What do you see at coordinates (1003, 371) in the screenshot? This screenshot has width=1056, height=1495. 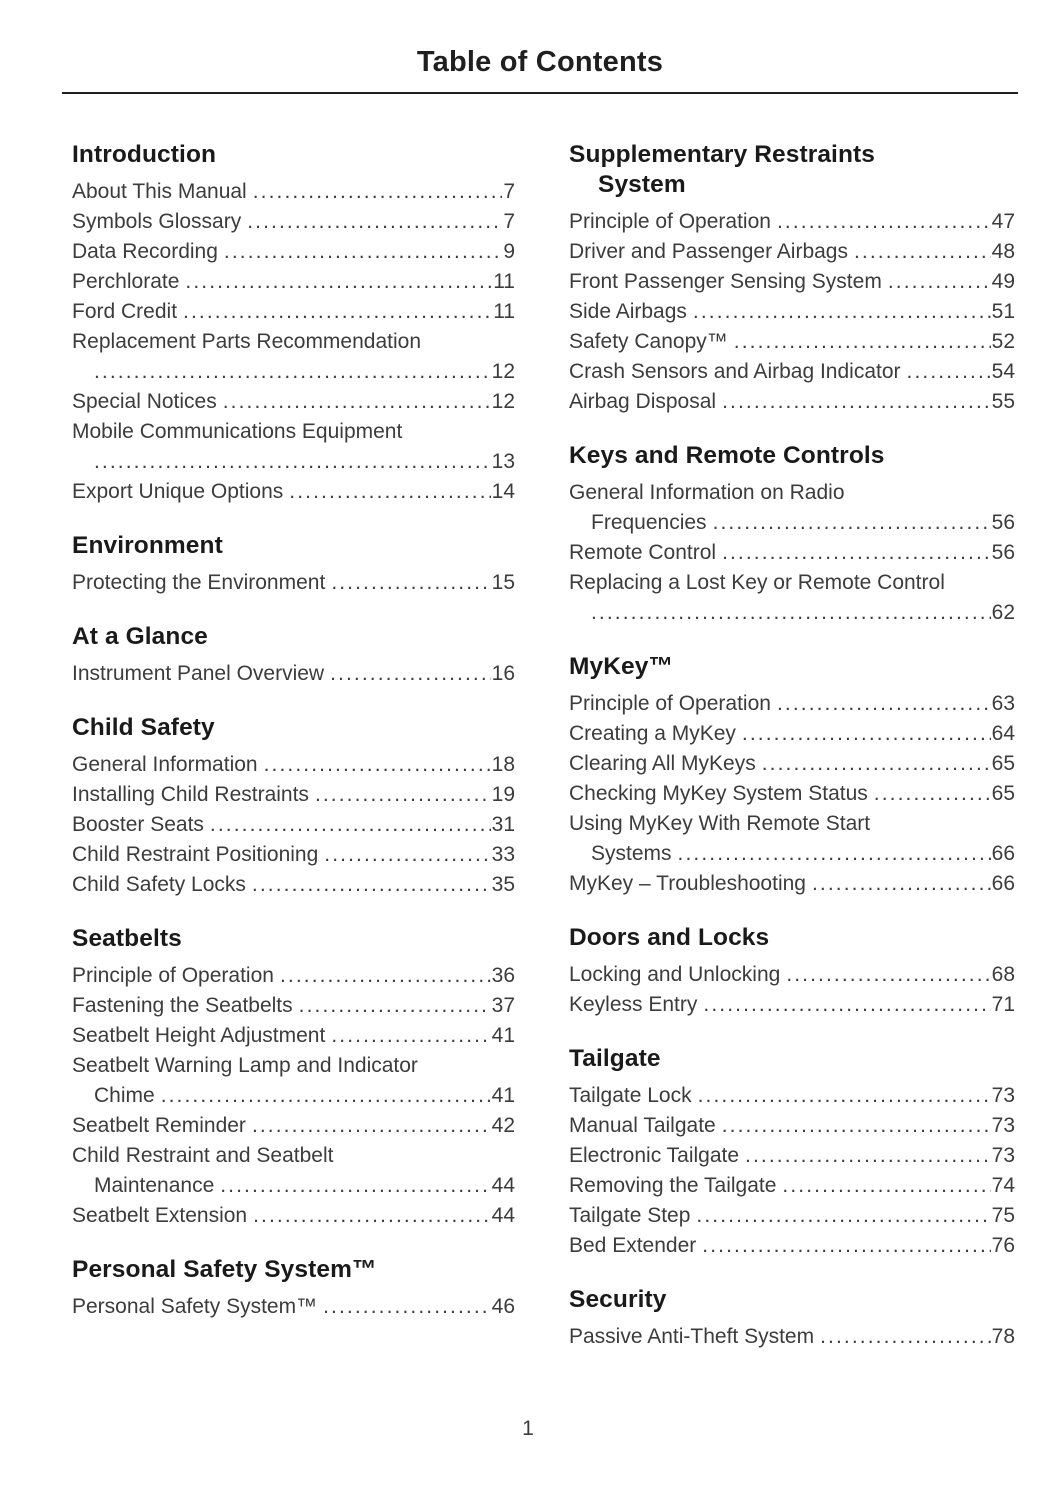 I see `toc-page-ref: 54` at bounding box center [1003, 371].